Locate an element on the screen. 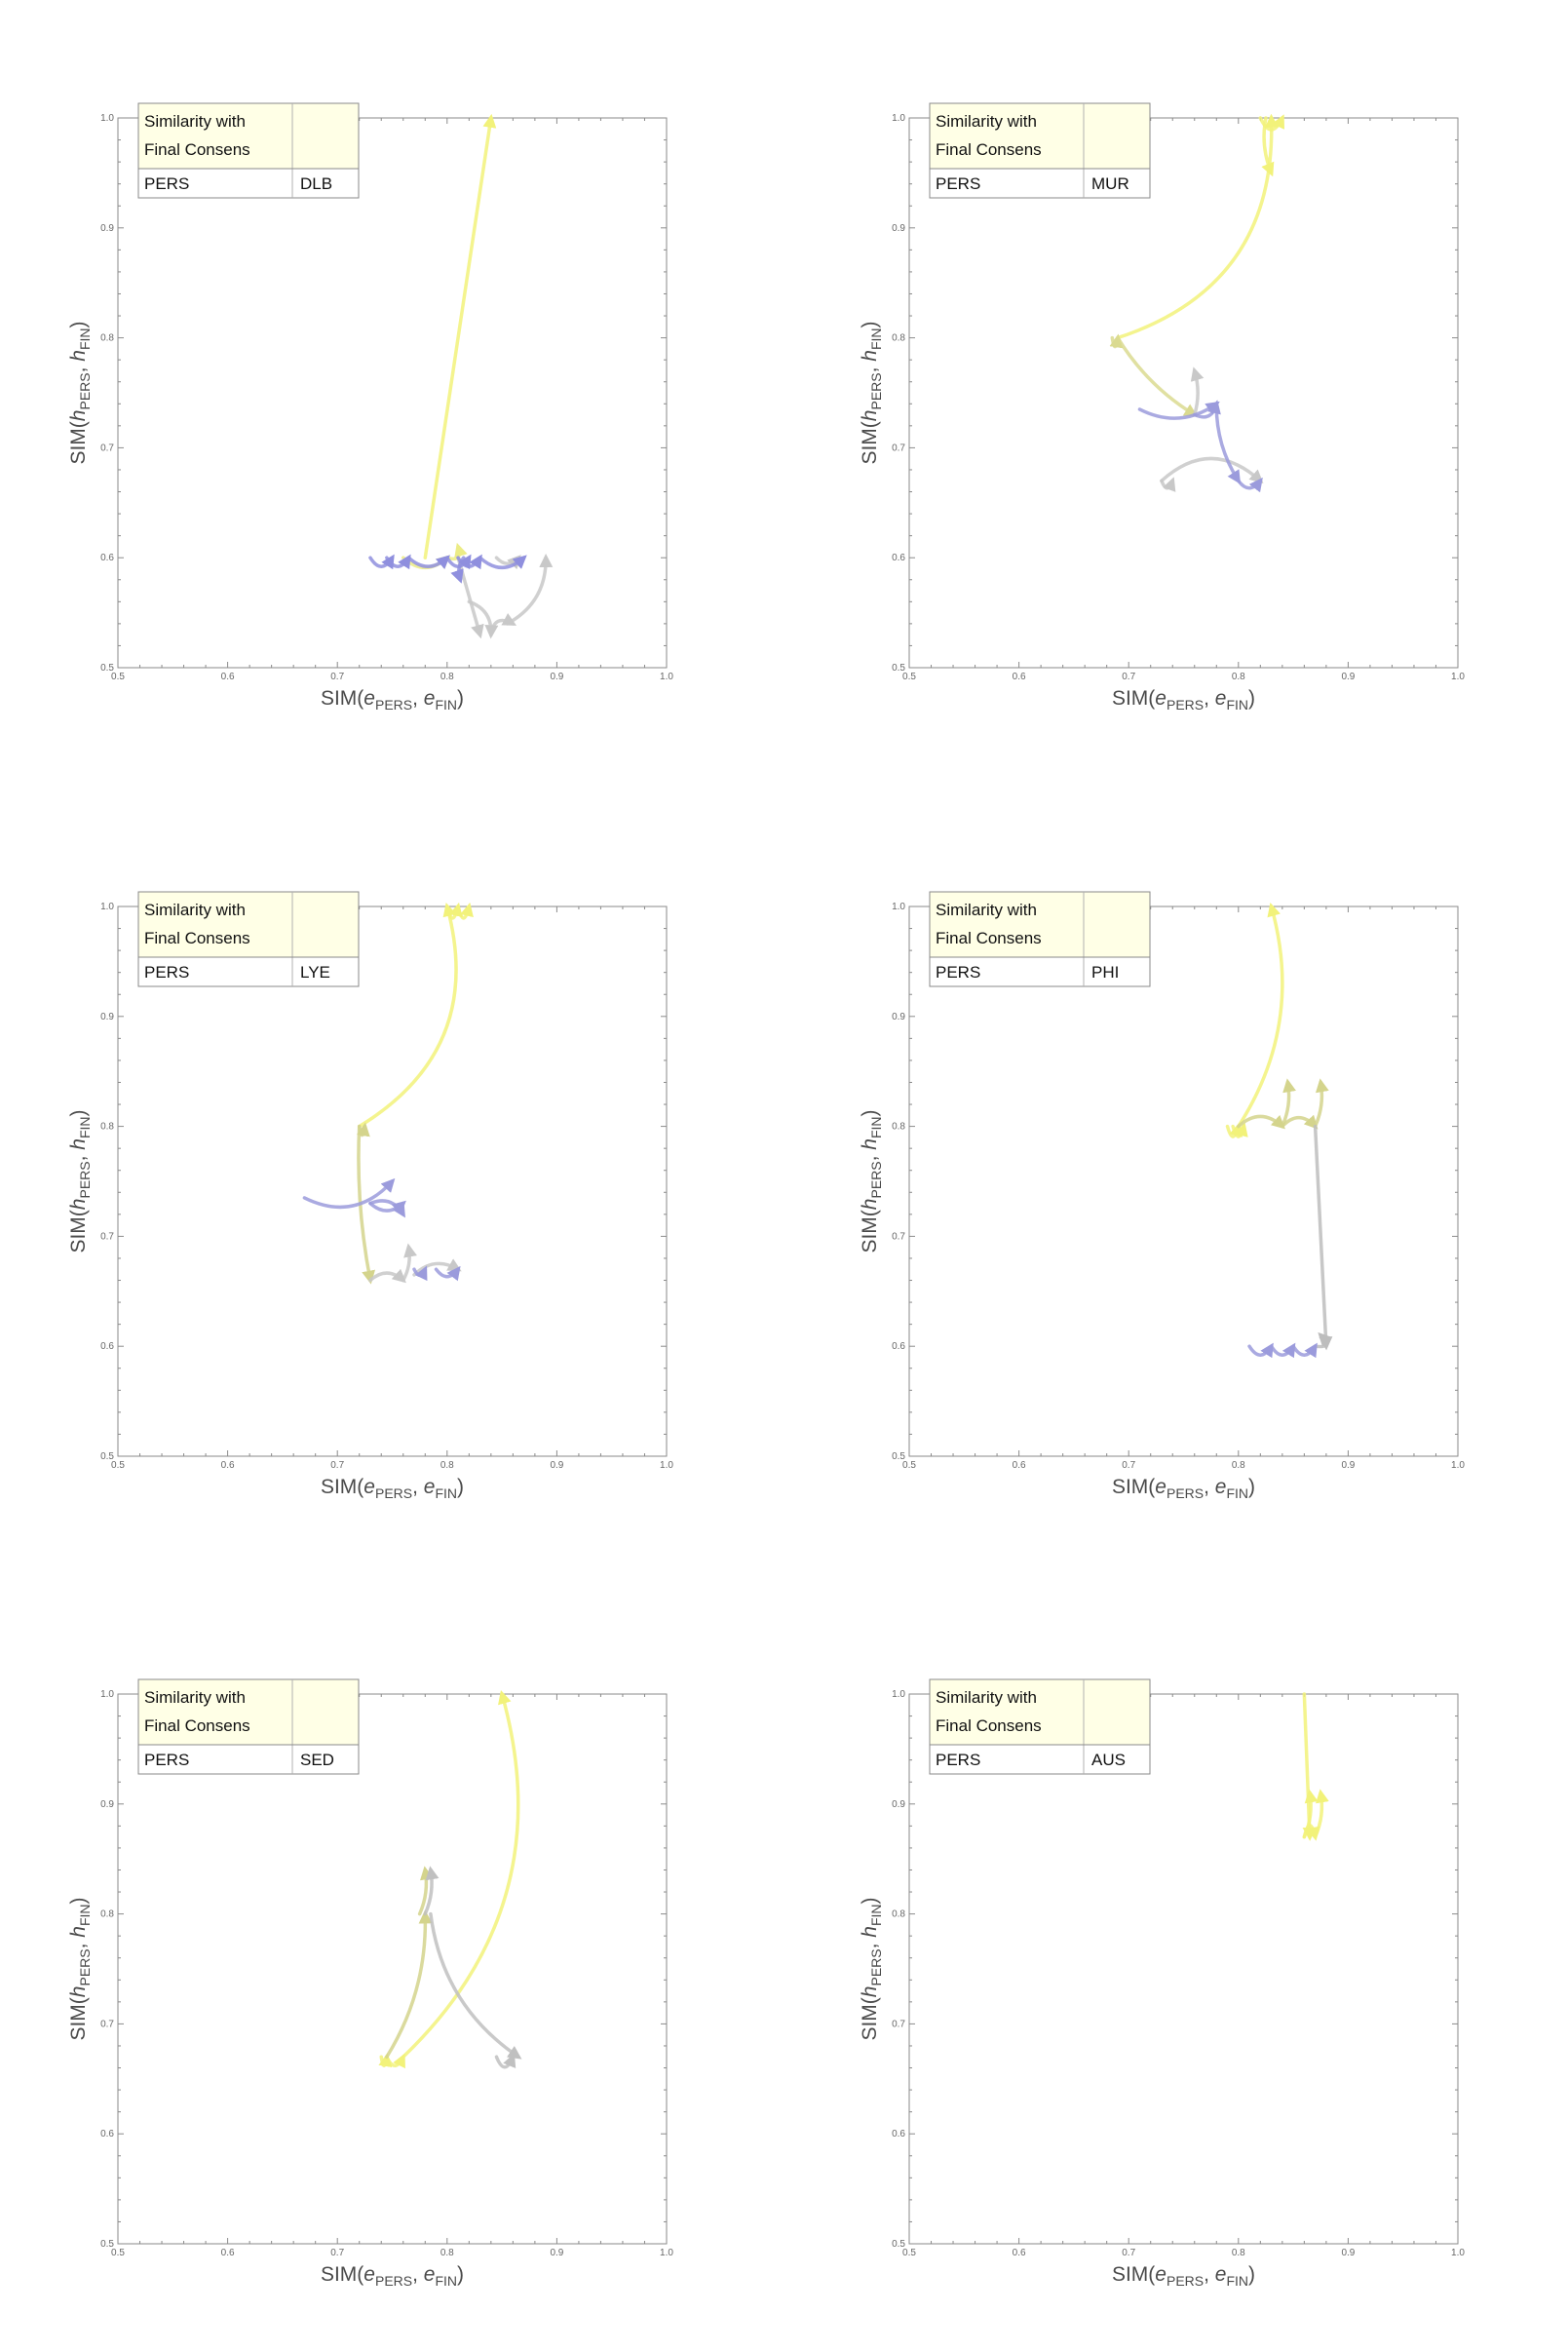 The width and height of the screenshot is (1568, 2351). legend: Similarity with Final Consens PERS LYE is located at coordinates (248, 939).